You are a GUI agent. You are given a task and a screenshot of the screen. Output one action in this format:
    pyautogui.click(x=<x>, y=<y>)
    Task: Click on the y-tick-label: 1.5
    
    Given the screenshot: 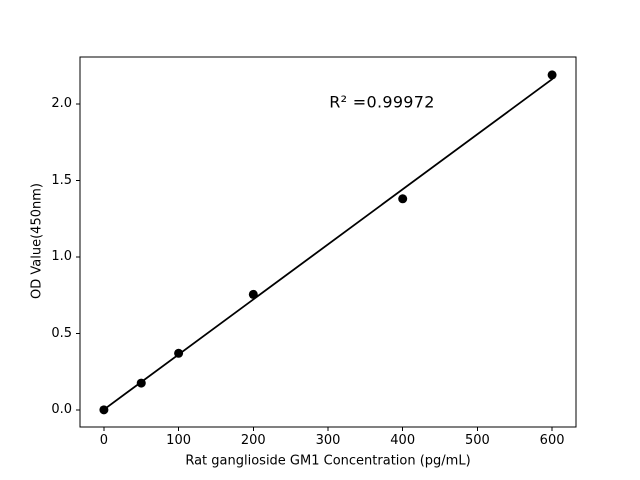 What is the action you would take?
    pyautogui.click(x=61, y=180)
    